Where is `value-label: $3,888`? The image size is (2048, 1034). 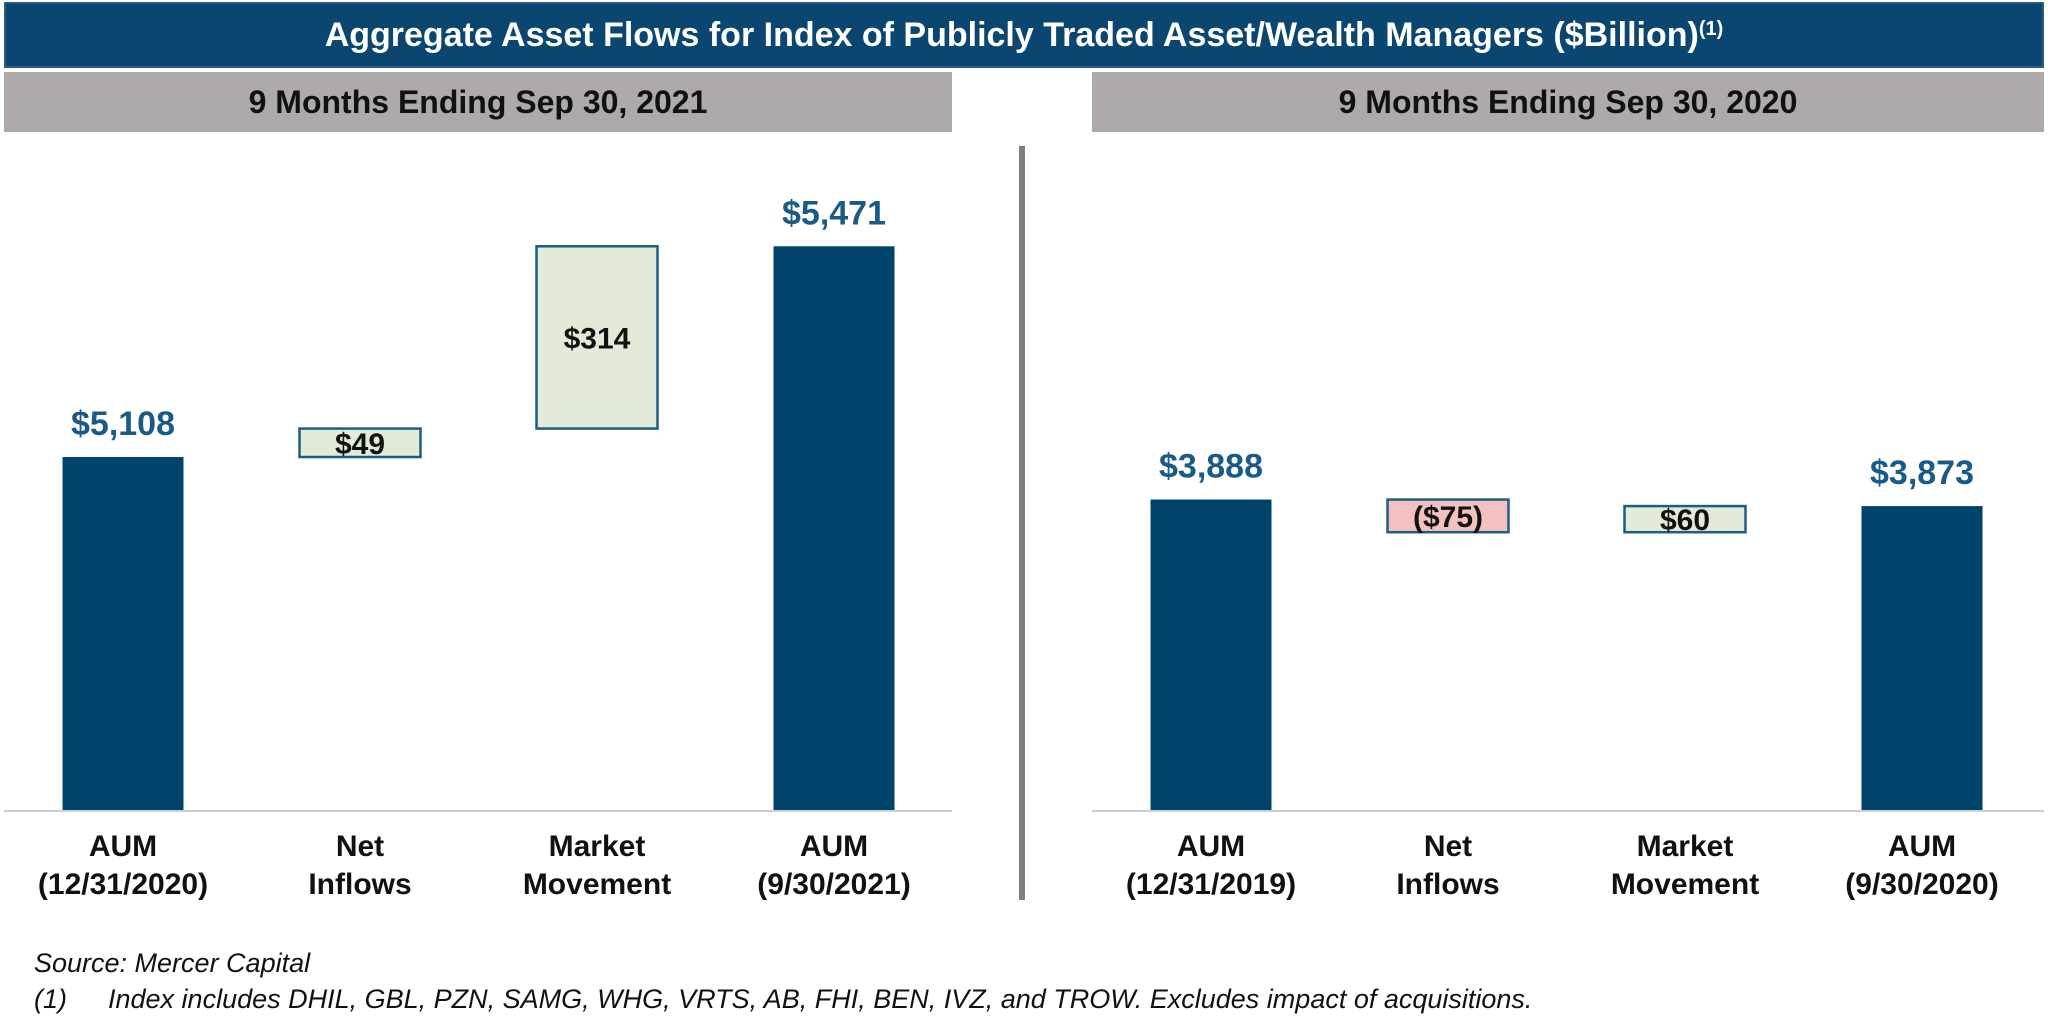 value-label: $3,888 is located at coordinates (1211, 467).